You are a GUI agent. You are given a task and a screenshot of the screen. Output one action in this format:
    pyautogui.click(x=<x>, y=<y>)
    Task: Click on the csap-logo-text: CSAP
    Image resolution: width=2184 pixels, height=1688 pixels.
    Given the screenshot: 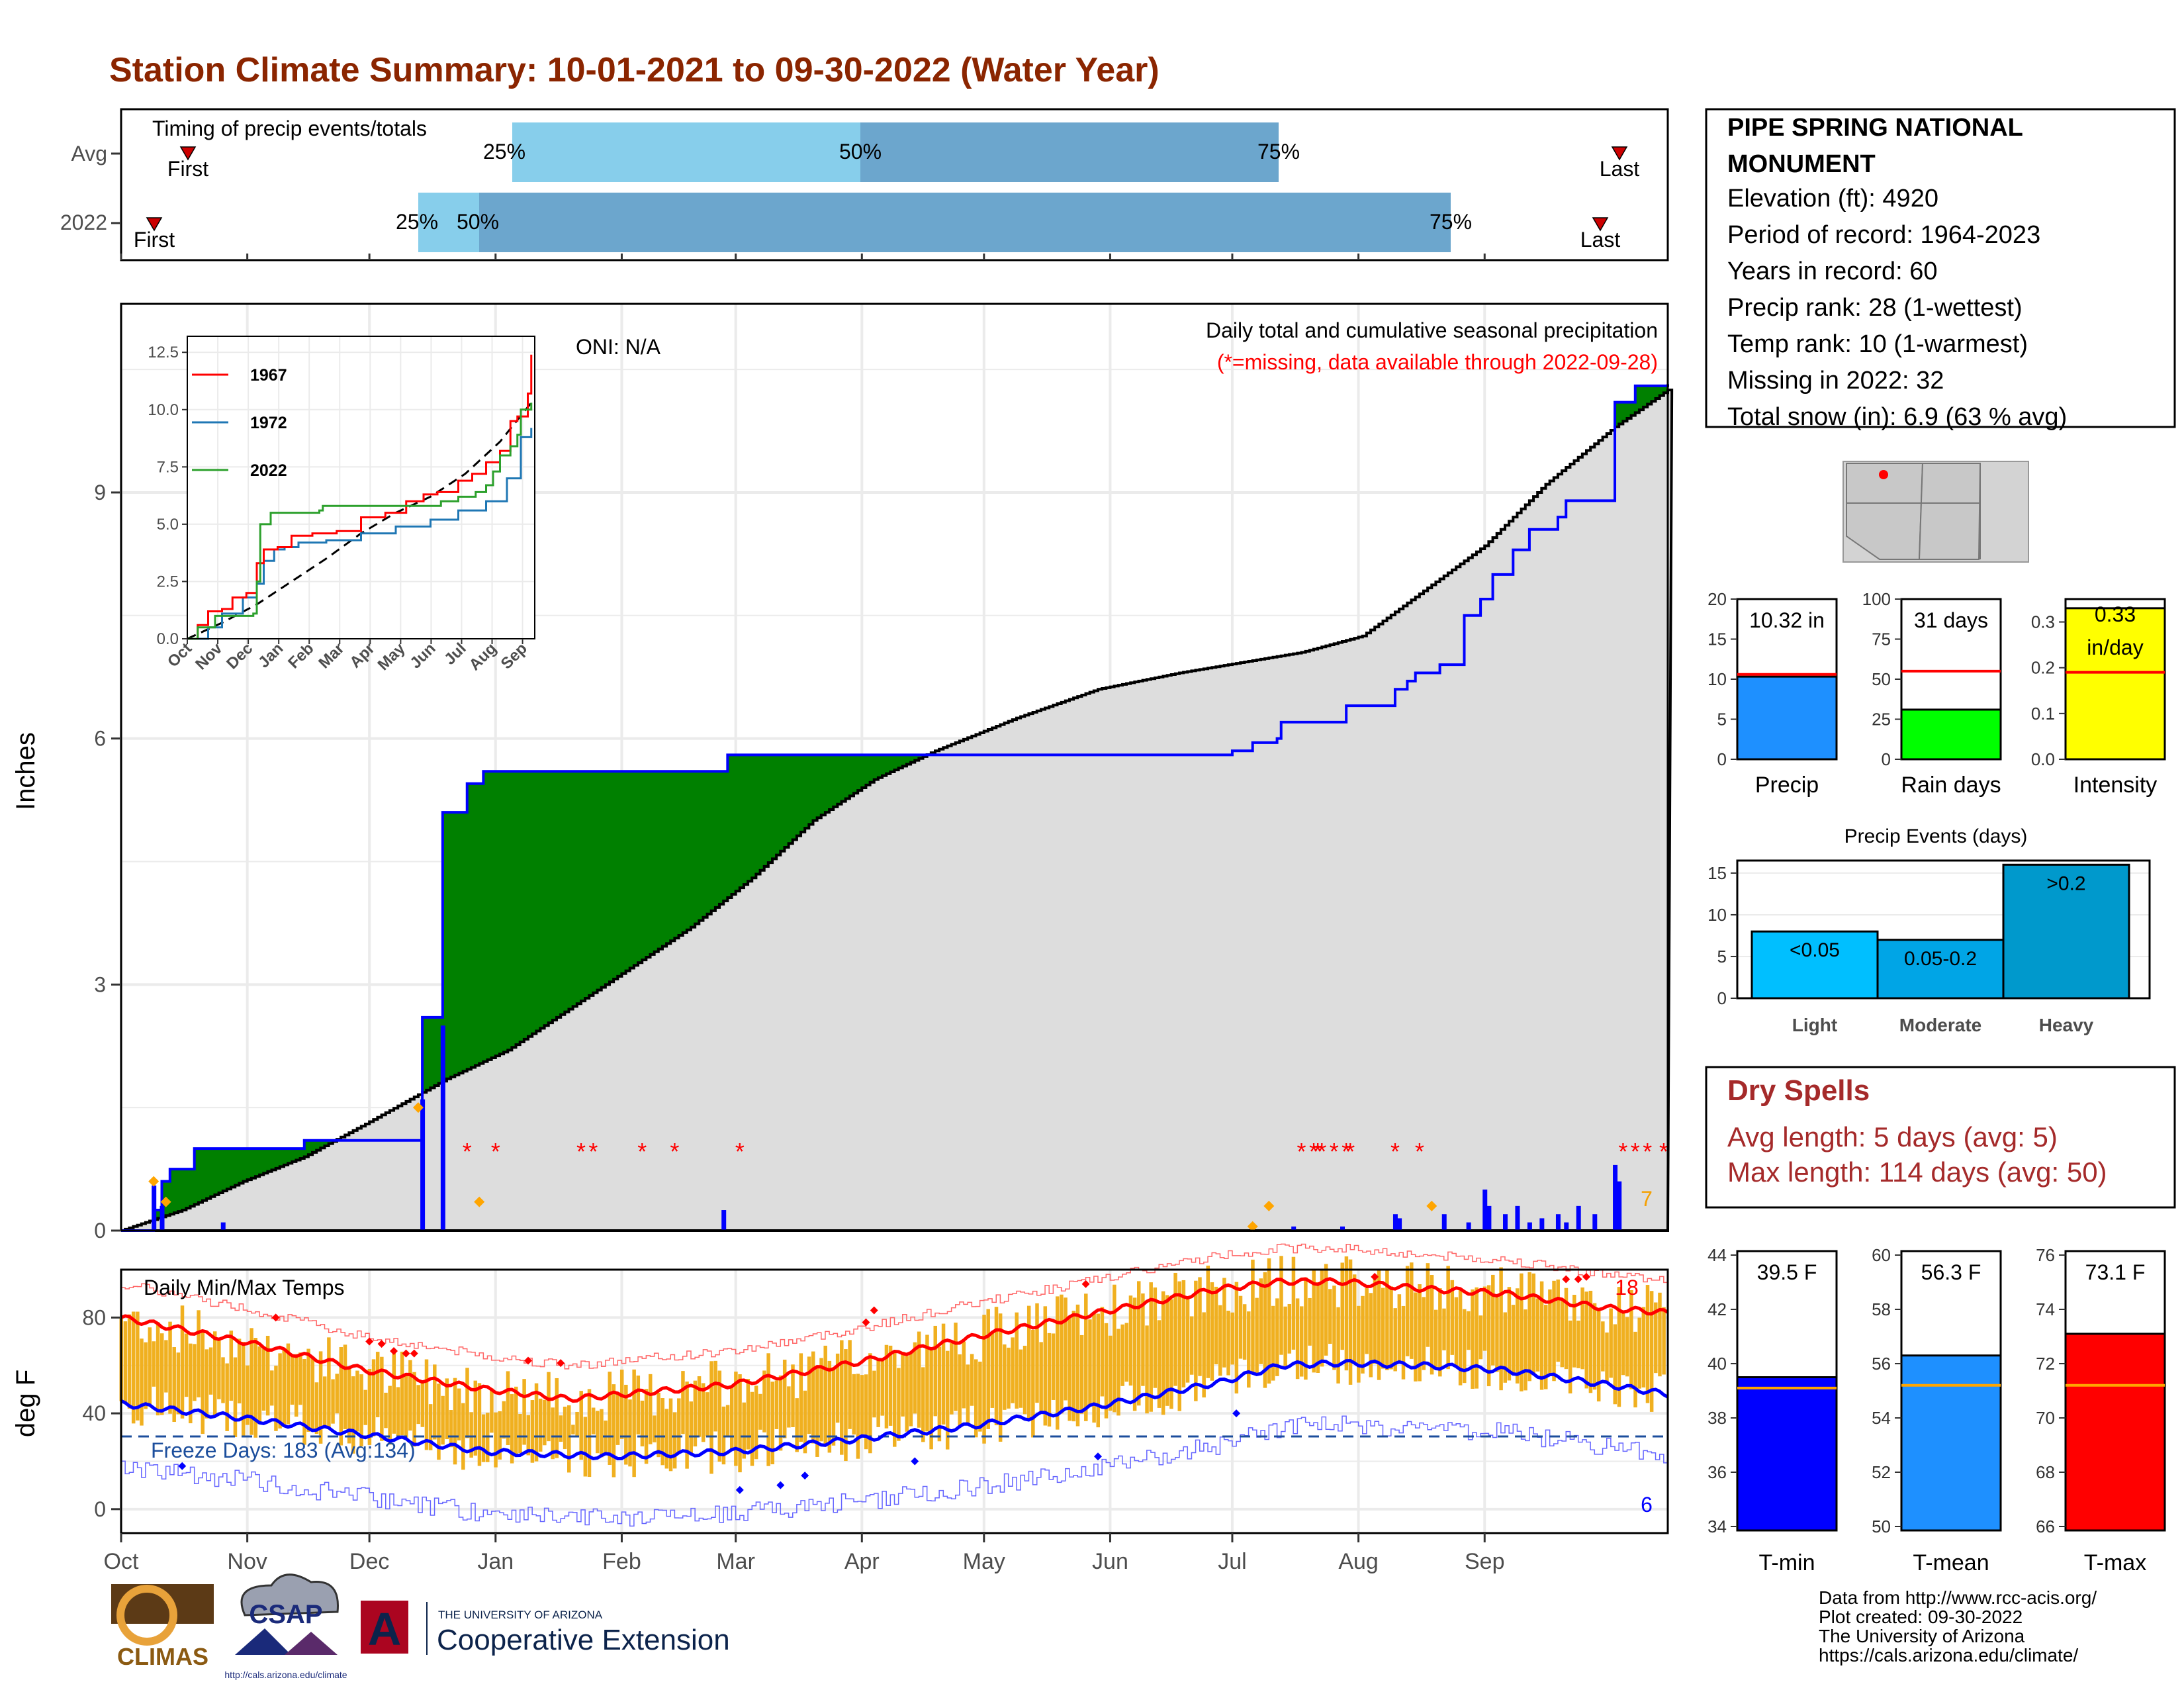 What is the action you would take?
    pyautogui.click(x=285, y=1614)
    